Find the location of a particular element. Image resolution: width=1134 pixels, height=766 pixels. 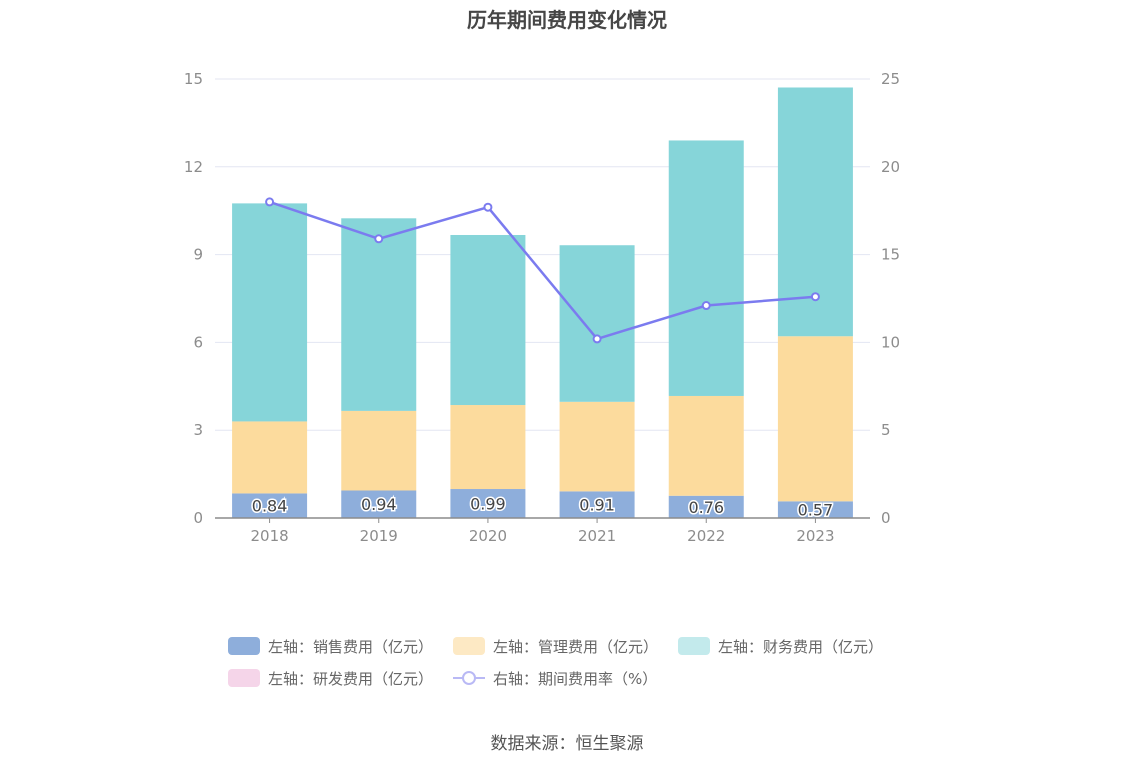

x-tick-label: 2021 is located at coordinates (597, 536).